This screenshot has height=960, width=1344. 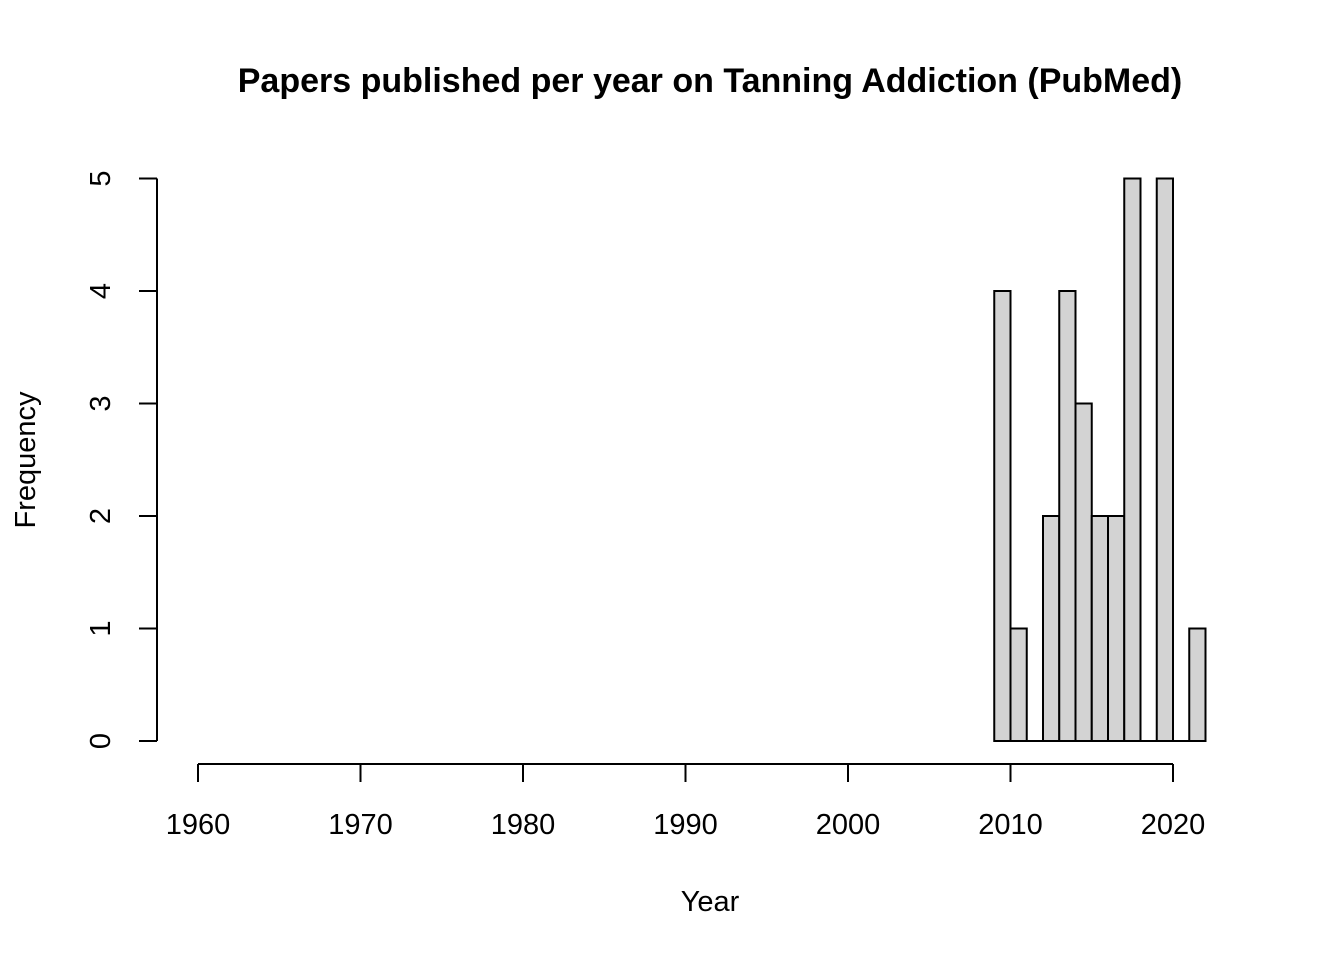 I want to click on bars-group, so click(x=1100, y=459).